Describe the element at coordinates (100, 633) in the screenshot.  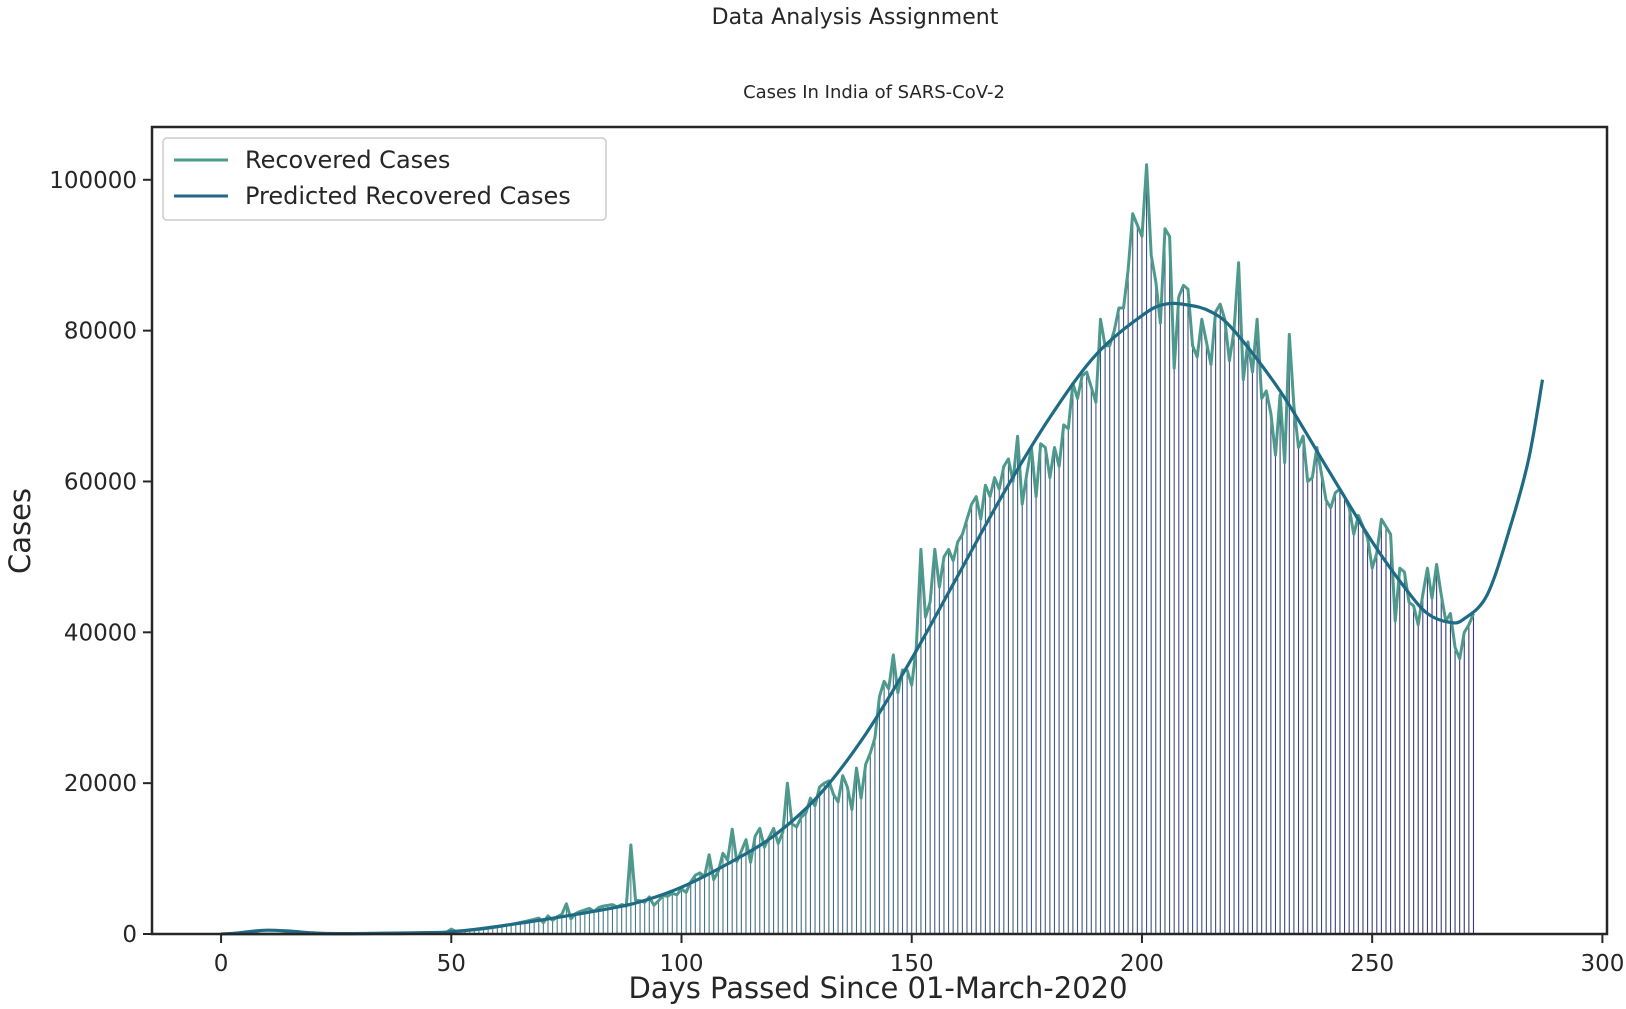
I see `y-tick-label: 40000` at that location.